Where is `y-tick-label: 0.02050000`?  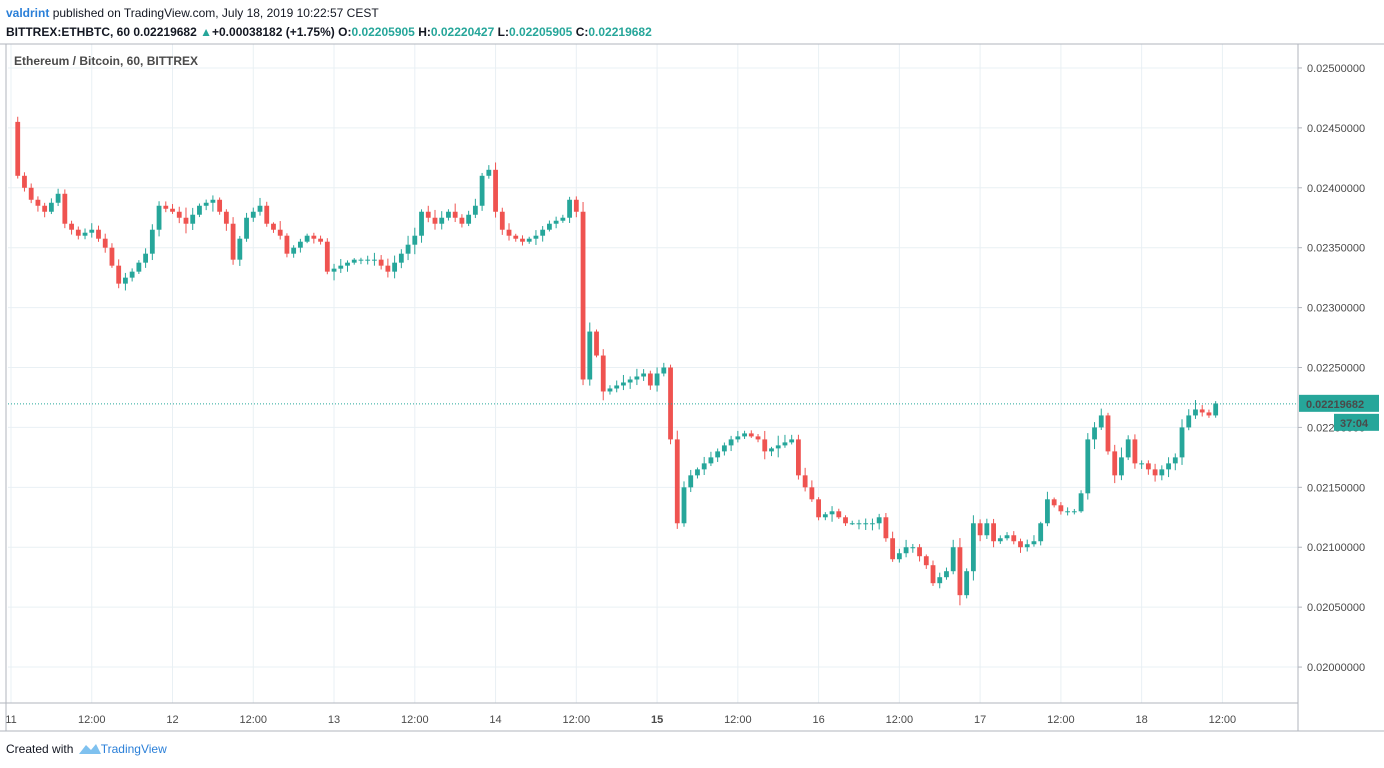 y-tick-label: 0.02050000 is located at coordinates (1336, 608).